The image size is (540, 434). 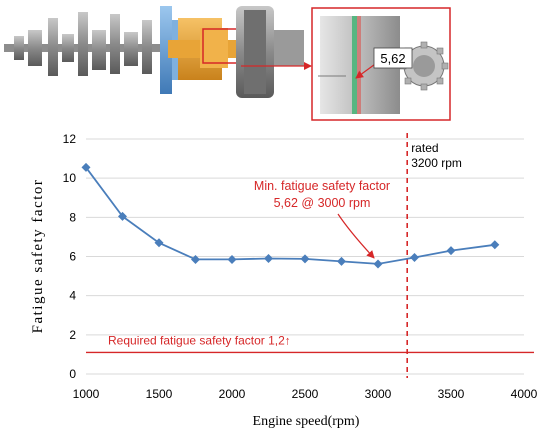 What do you see at coordinates (392, 58) in the screenshot?
I see `zoom-callout-value: 5,62` at bounding box center [392, 58].